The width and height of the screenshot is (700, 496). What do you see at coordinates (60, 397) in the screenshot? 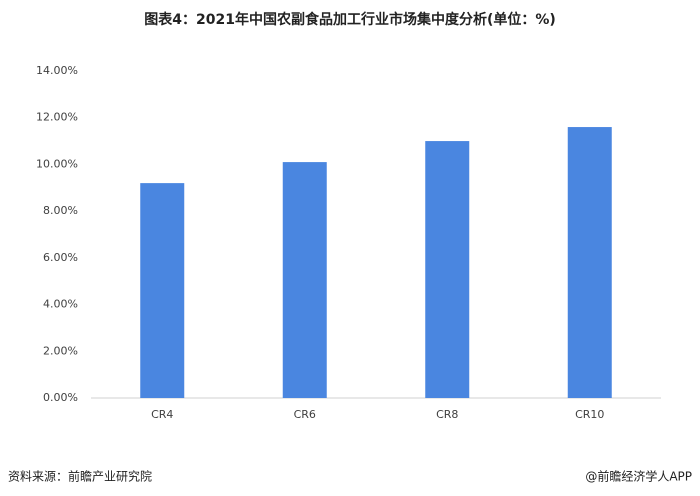
I see `y-tick-label: 0.00%` at bounding box center [60, 397].